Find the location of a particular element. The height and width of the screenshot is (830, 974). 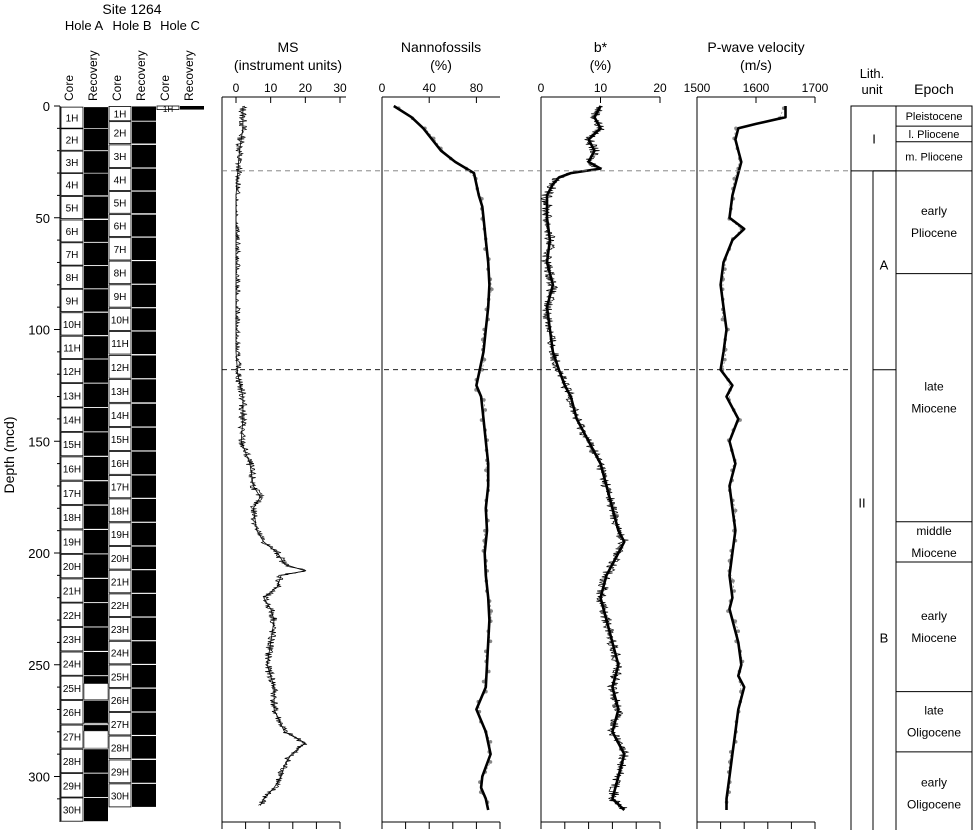

hole-label: Hole B is located at coordinates (131, 25).